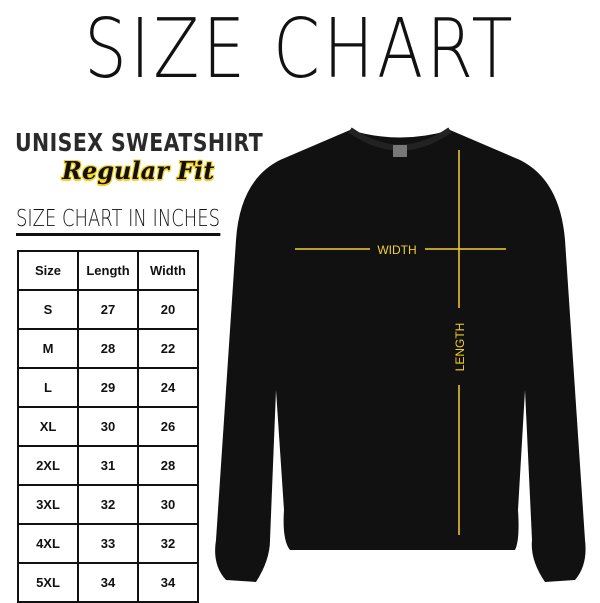  I want to click on cell-width: 26, so click(168, 426).